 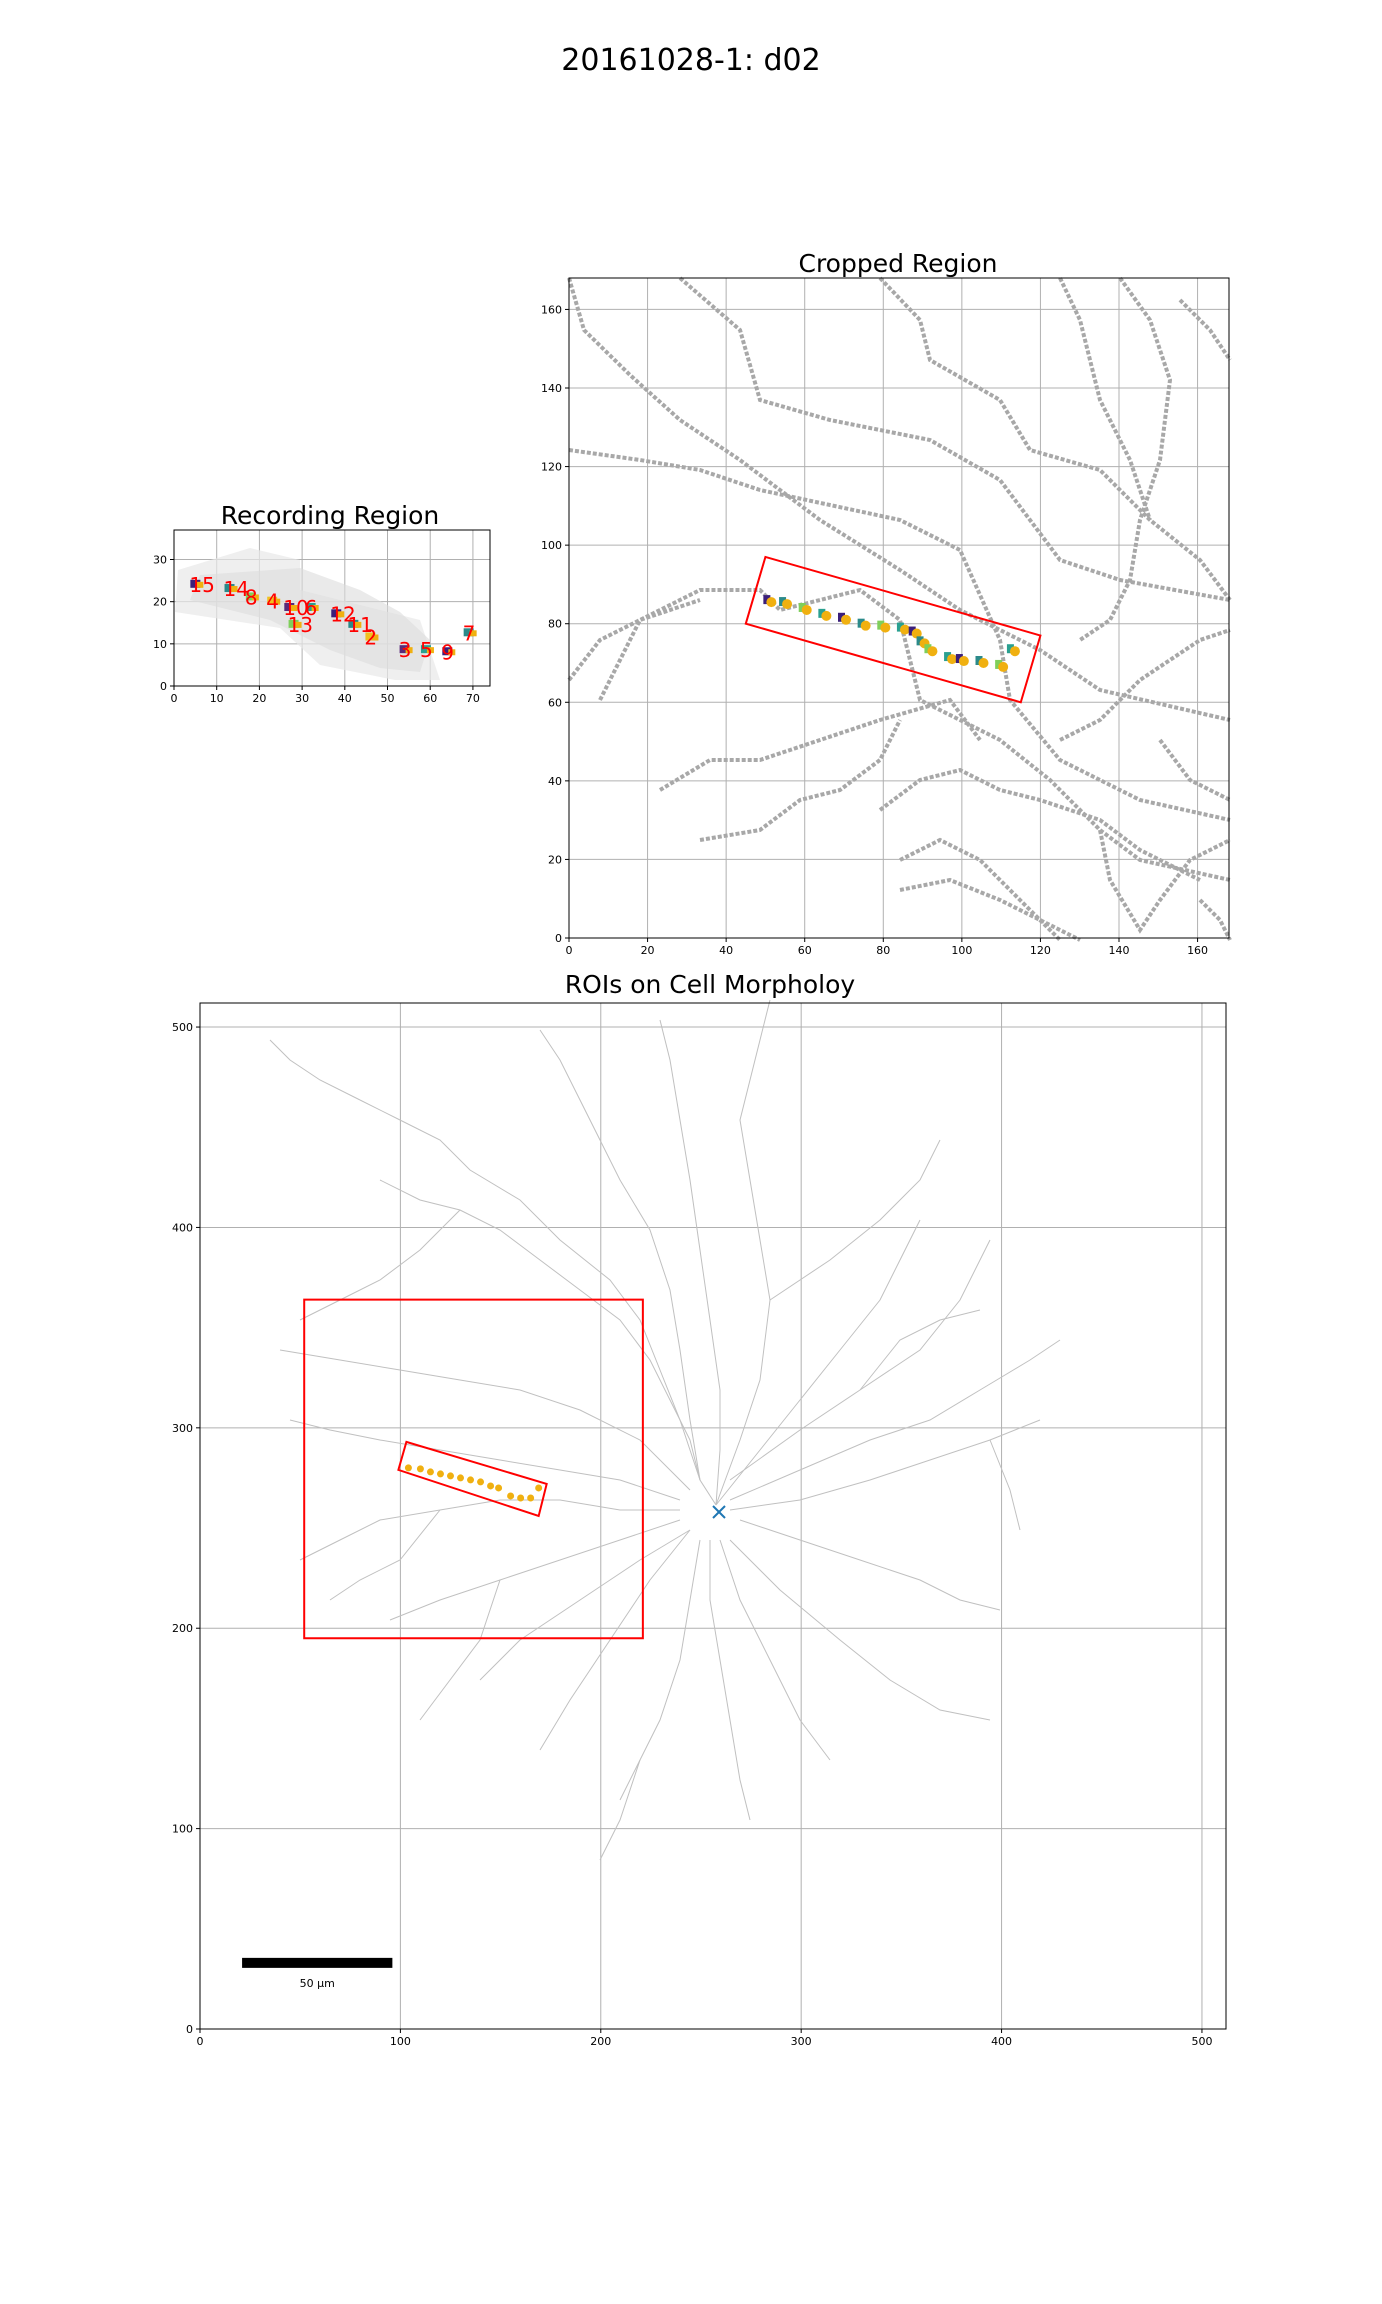 I want to click on roi-label: 4, so click(x=272, y=602).